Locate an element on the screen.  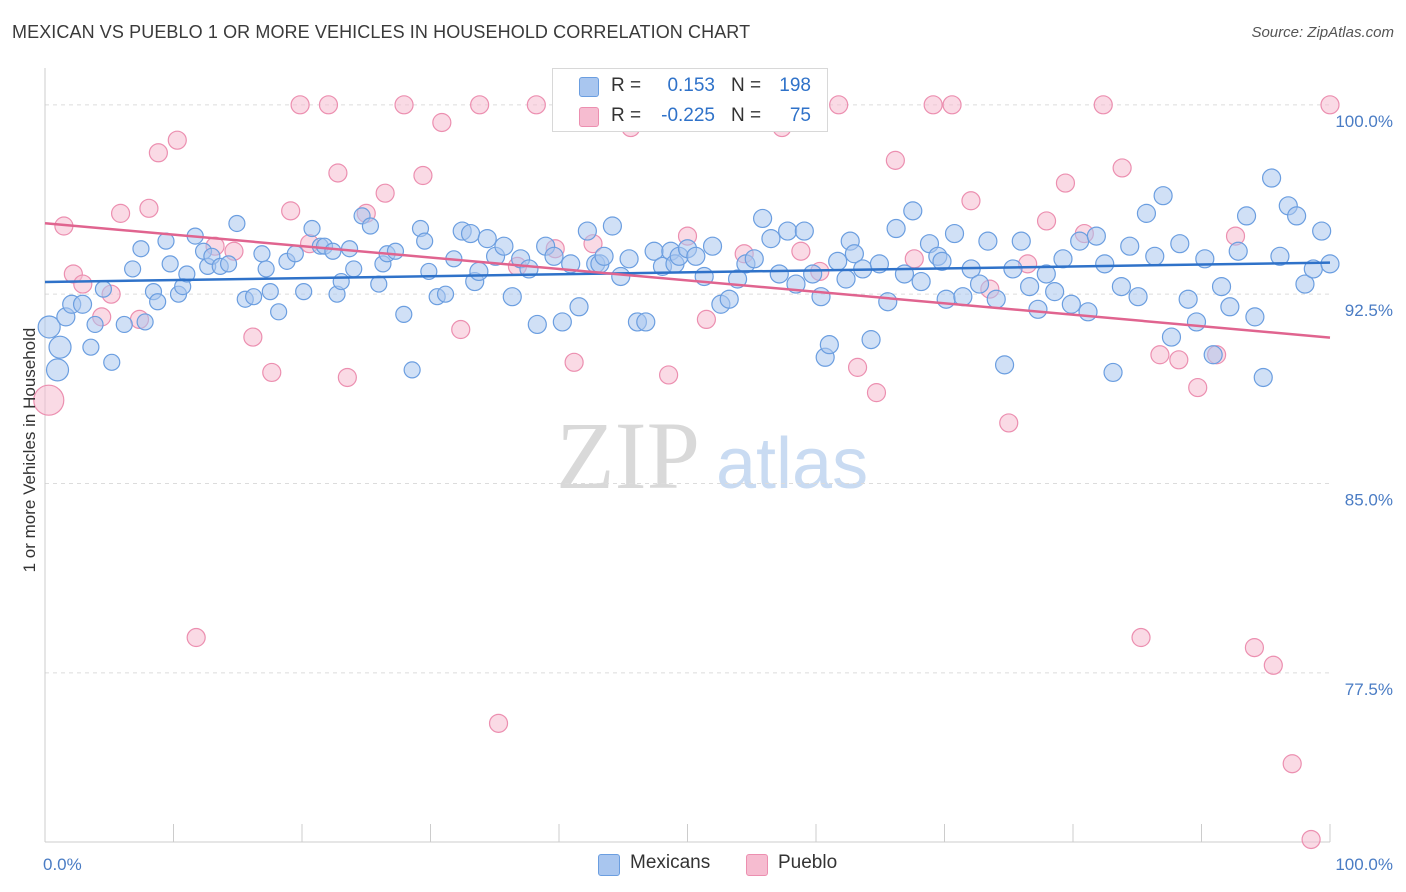
y-axis-label: 1 or more Vehicles in Household is located at coordinates (29, 450).